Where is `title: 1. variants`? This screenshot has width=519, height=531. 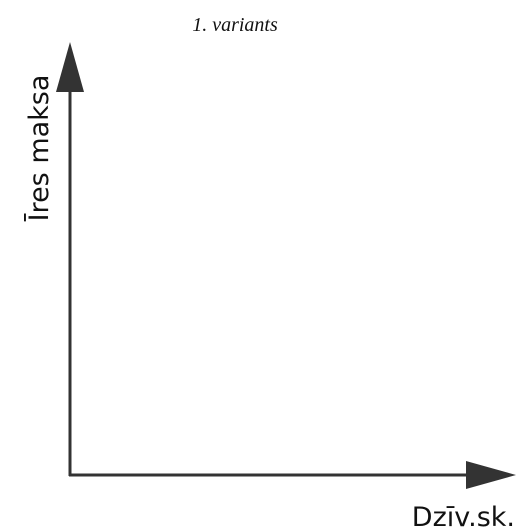 title: 1. variants is located at coordinates (235, 25).